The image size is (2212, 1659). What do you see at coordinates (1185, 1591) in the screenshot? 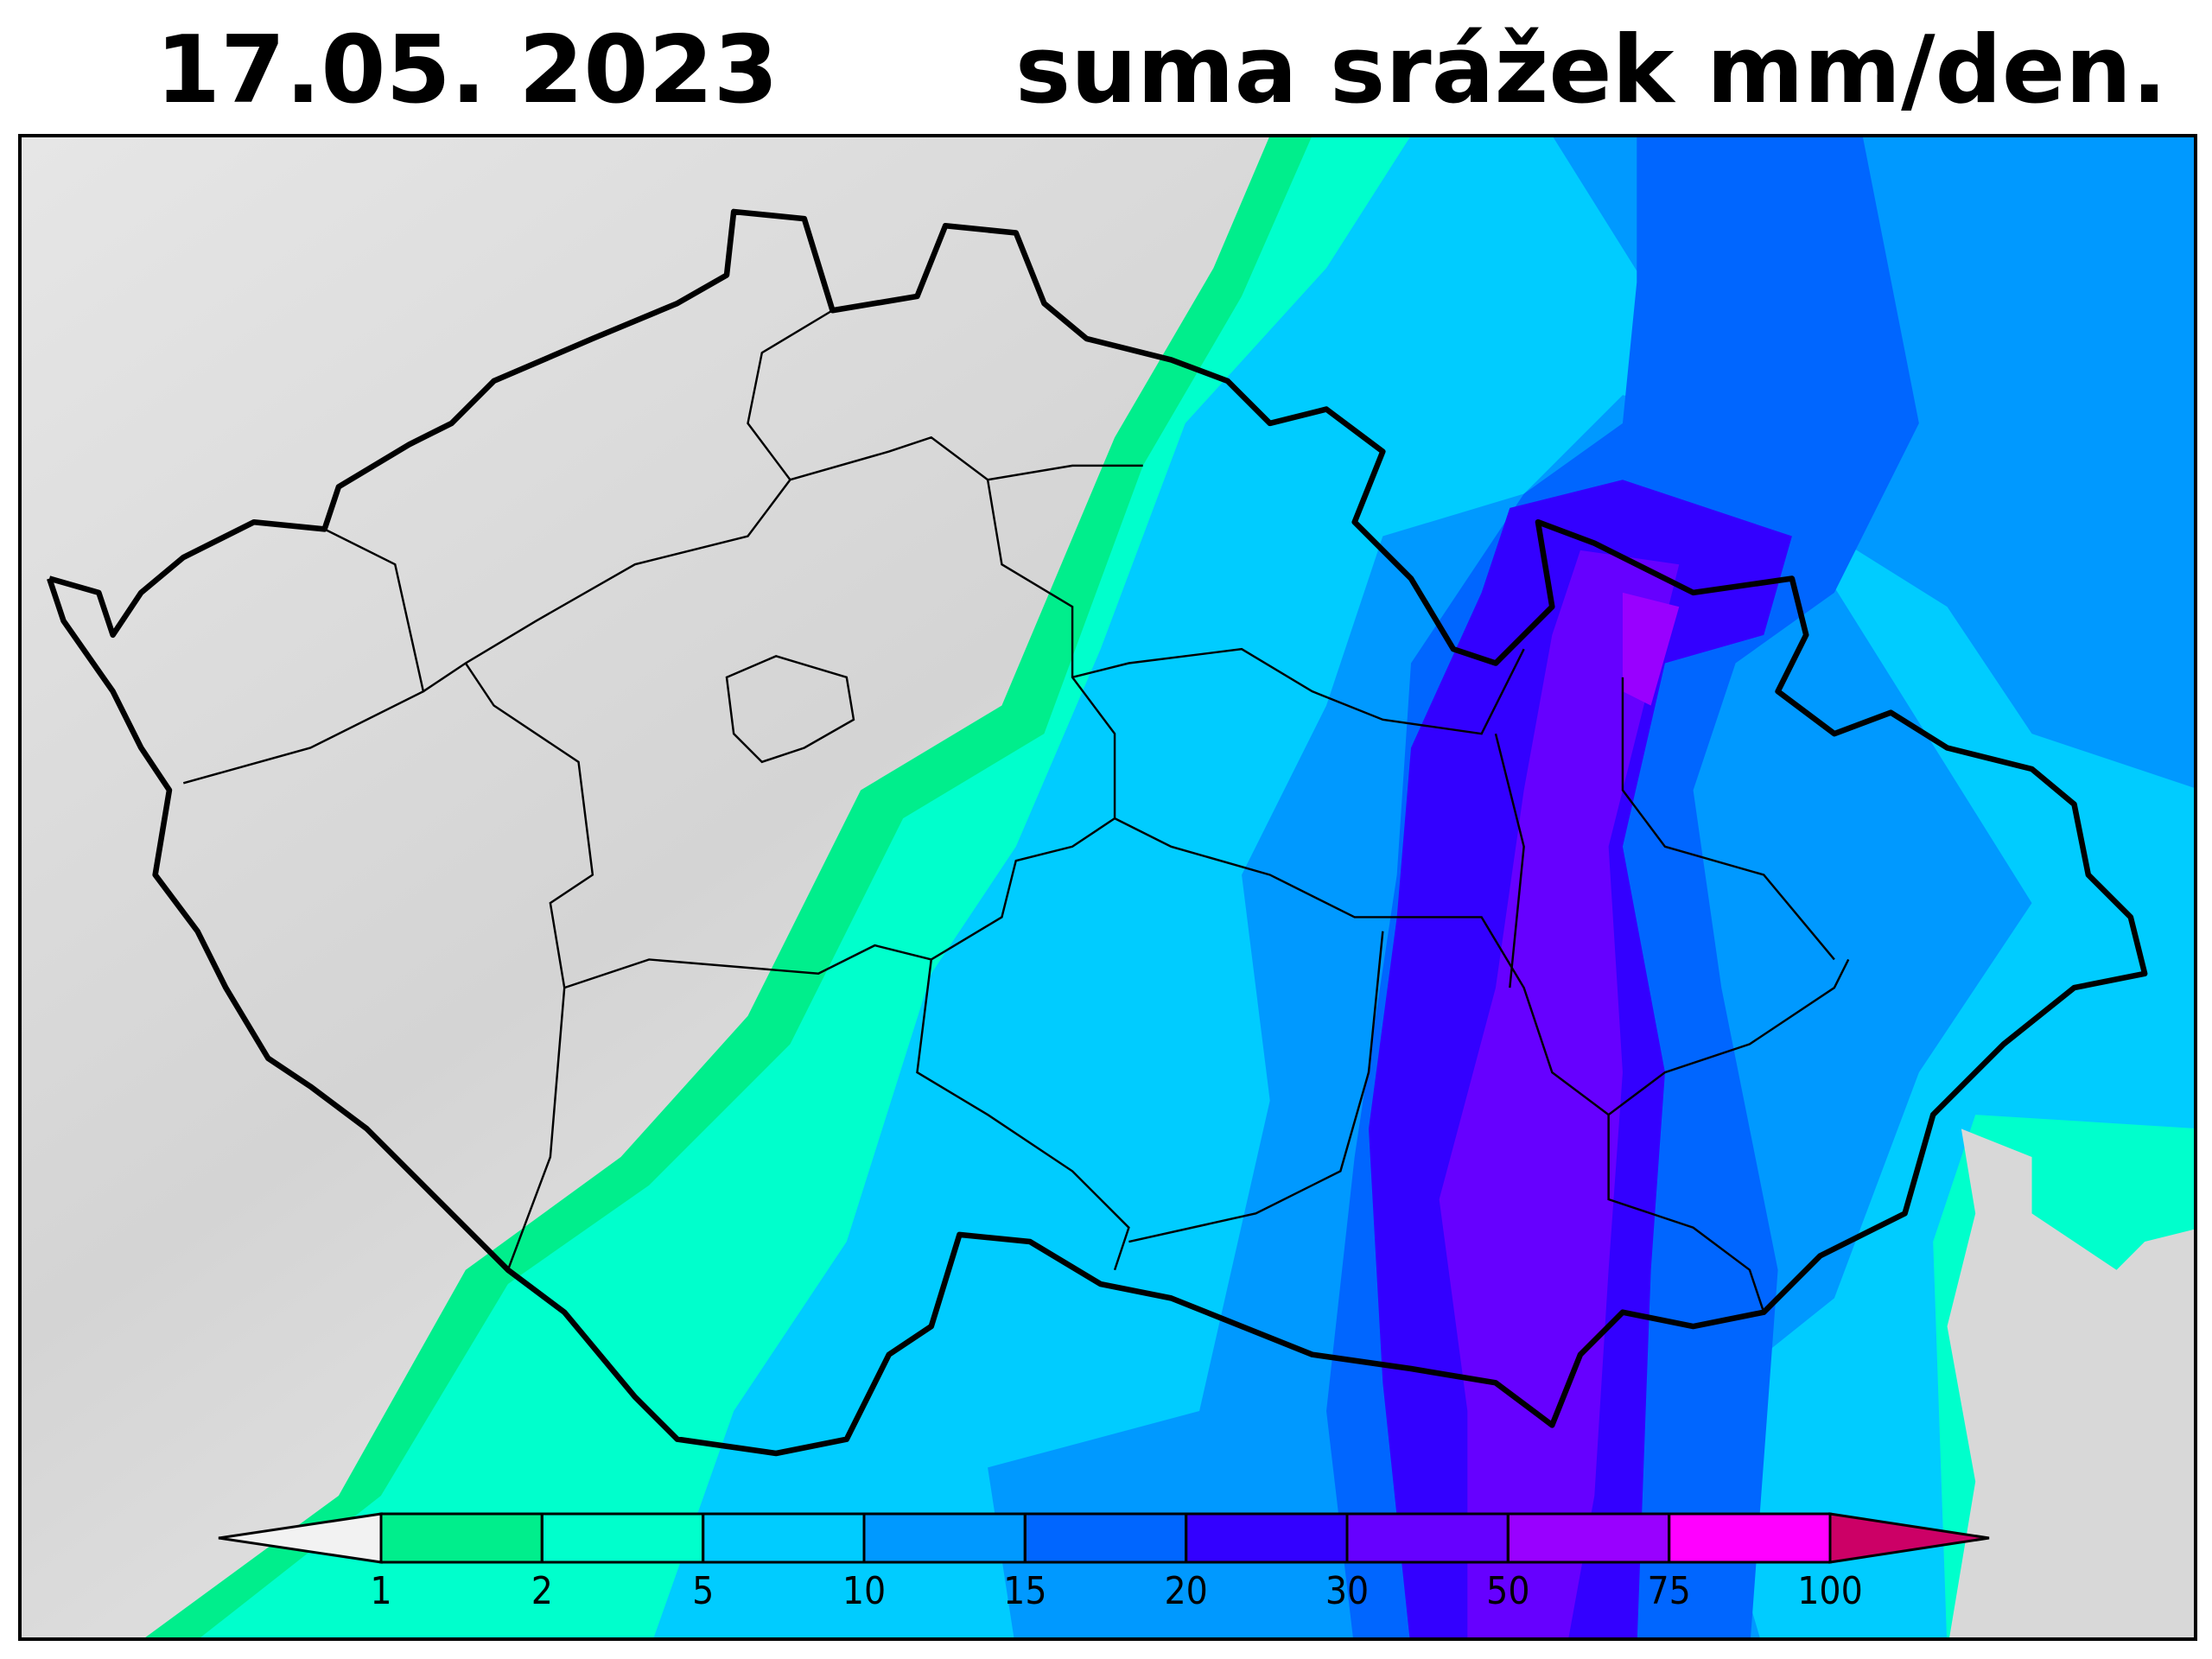
I see `colorbar-tick-label: 20` at bounding box center [1185, 1591].